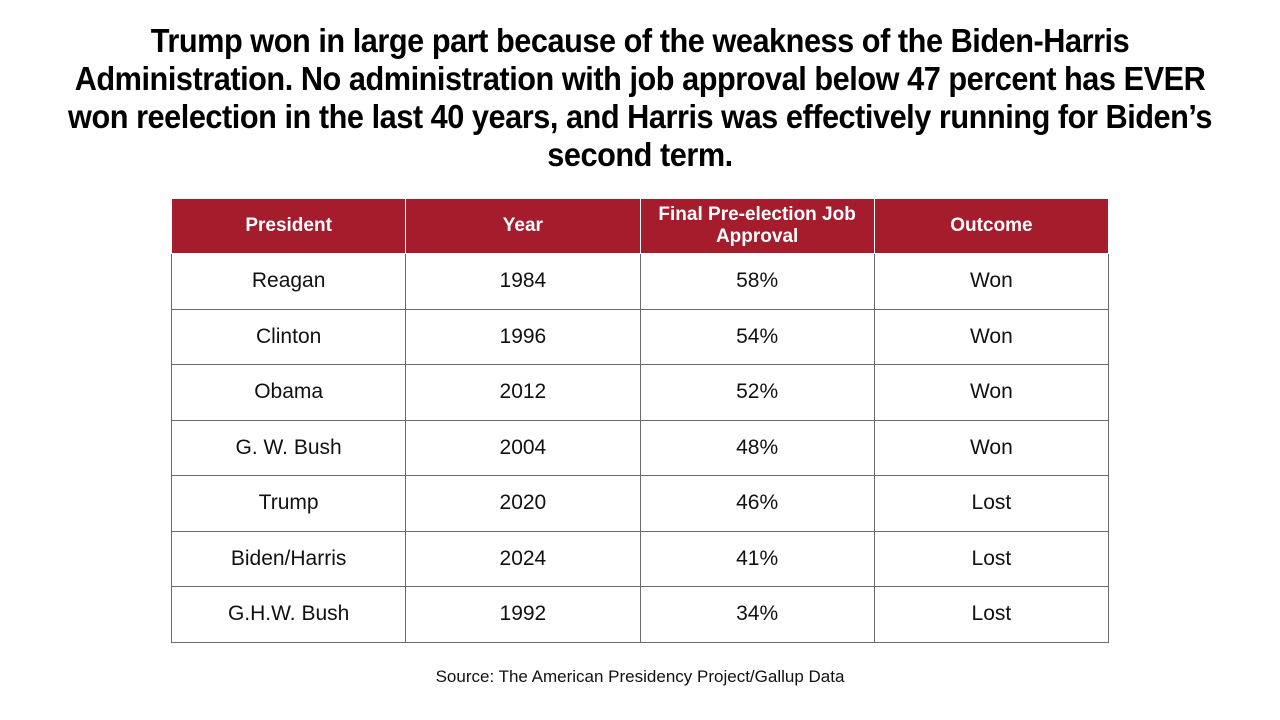 The image size is (1280, 720). Describe the element at coordinates (757, 226) in the screenshot. I see `header-approval: Final Pre-election Job Approval` at that location.